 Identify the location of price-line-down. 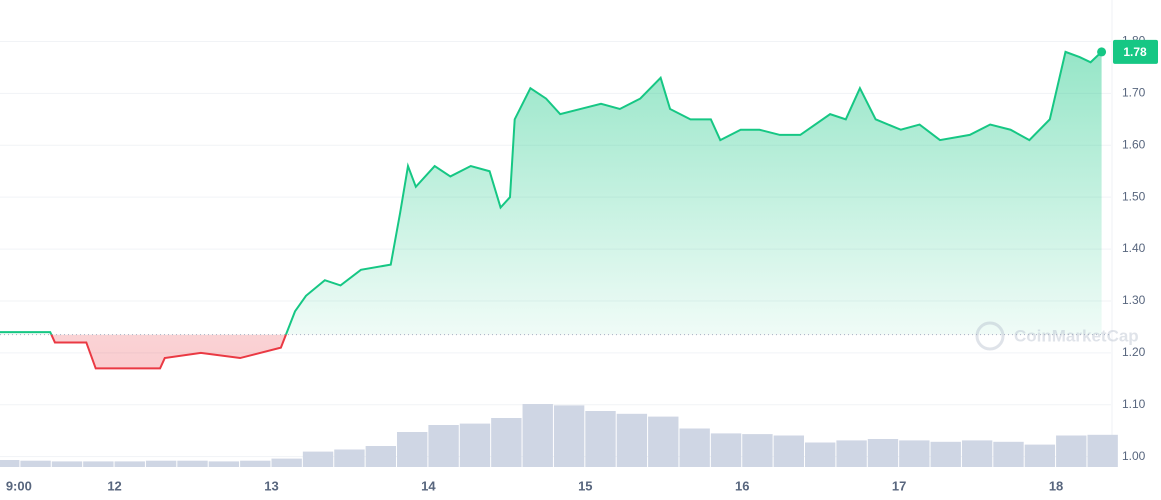
(169, 352).